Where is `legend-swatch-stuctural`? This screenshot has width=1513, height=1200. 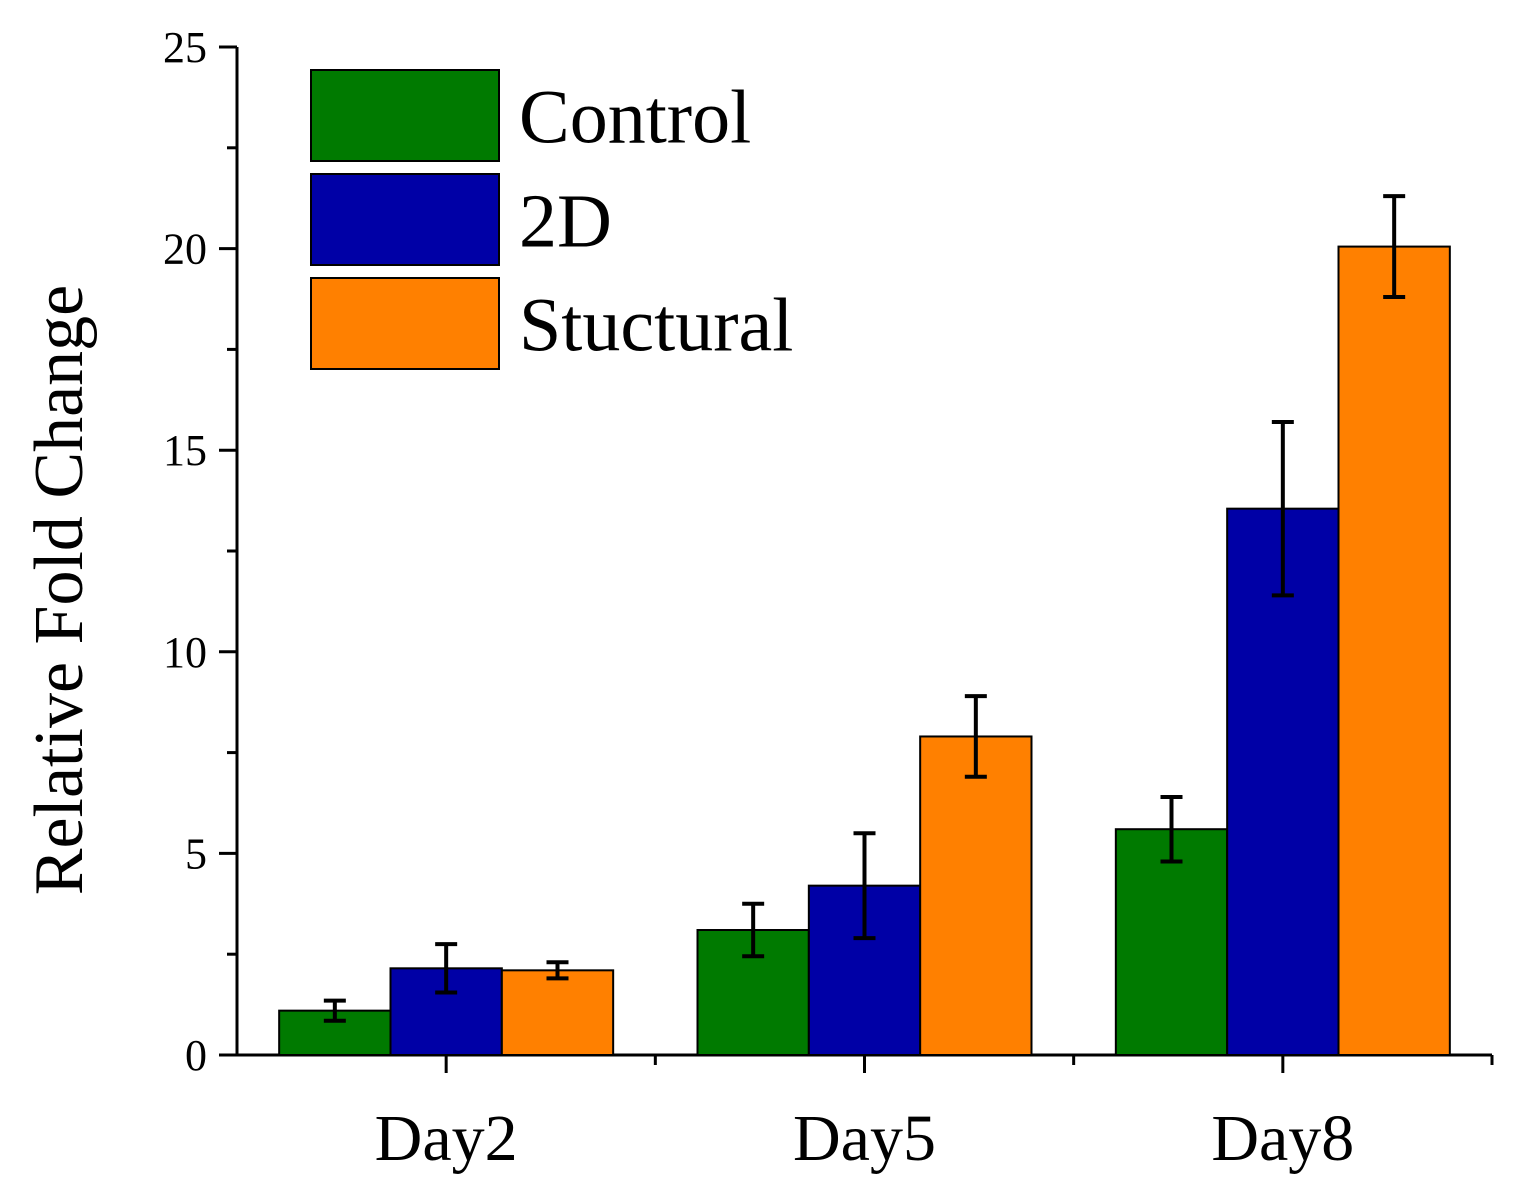
legend-swatch-stuctural is located at coordinates (405, 323).